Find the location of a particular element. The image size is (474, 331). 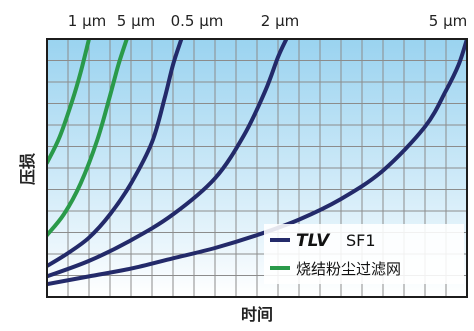

legend-brand-logo: TLV is located at coordinates (313, 241).